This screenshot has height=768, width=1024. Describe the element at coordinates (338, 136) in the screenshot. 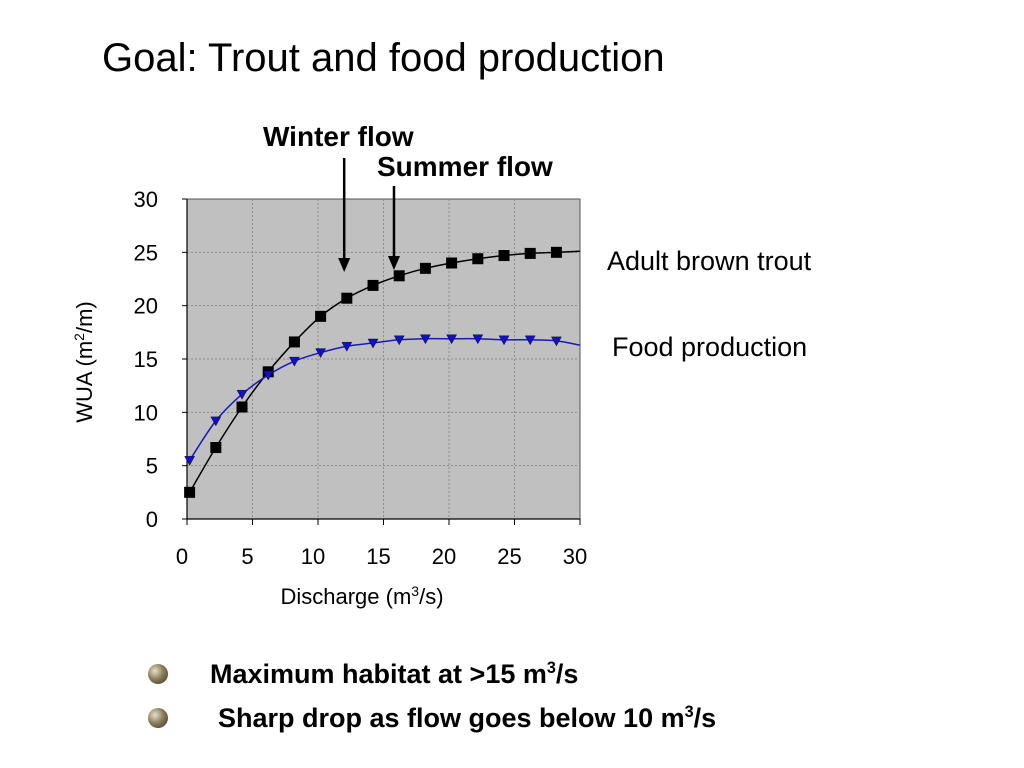

I see `winter-flow-label: Winter flow` at that location.